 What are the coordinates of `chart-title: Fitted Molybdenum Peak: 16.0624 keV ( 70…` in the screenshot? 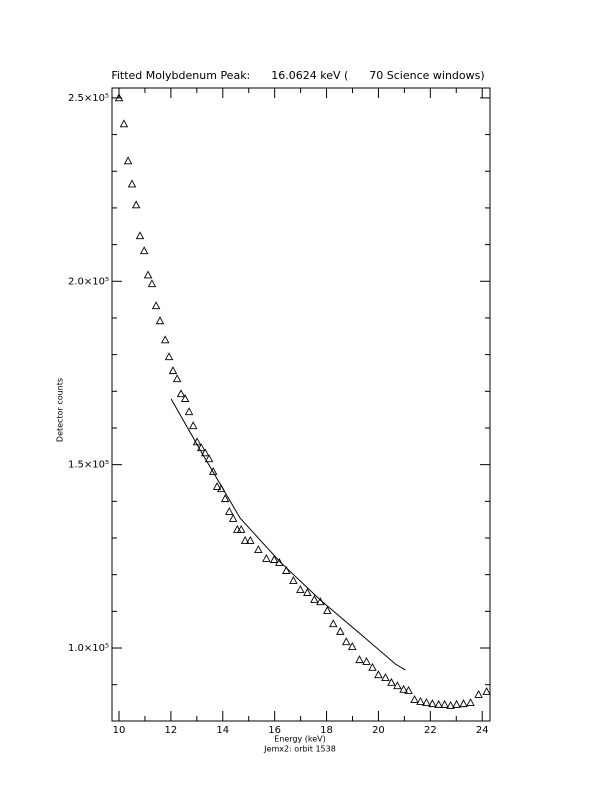 It's located at (297, 75).